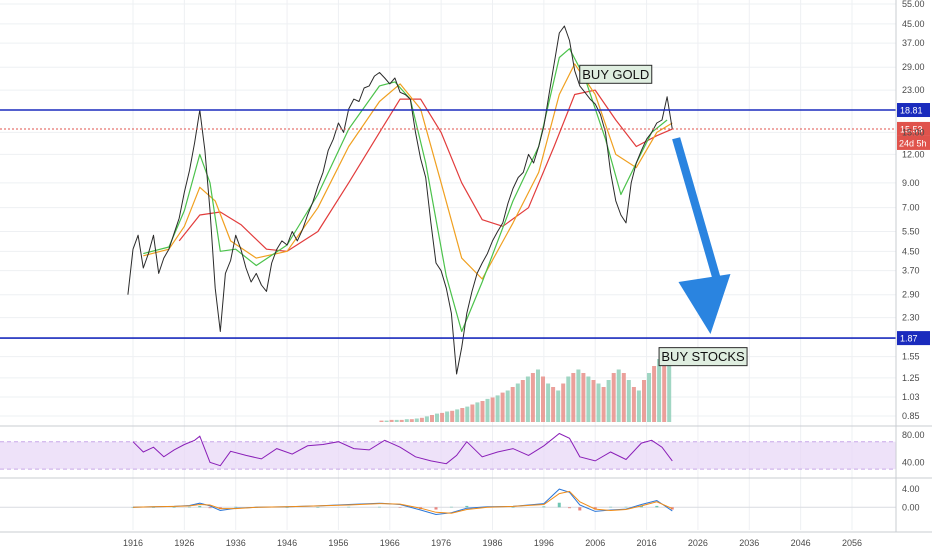  I want to click on y-tick-label: 3.70, so click(911, 271).